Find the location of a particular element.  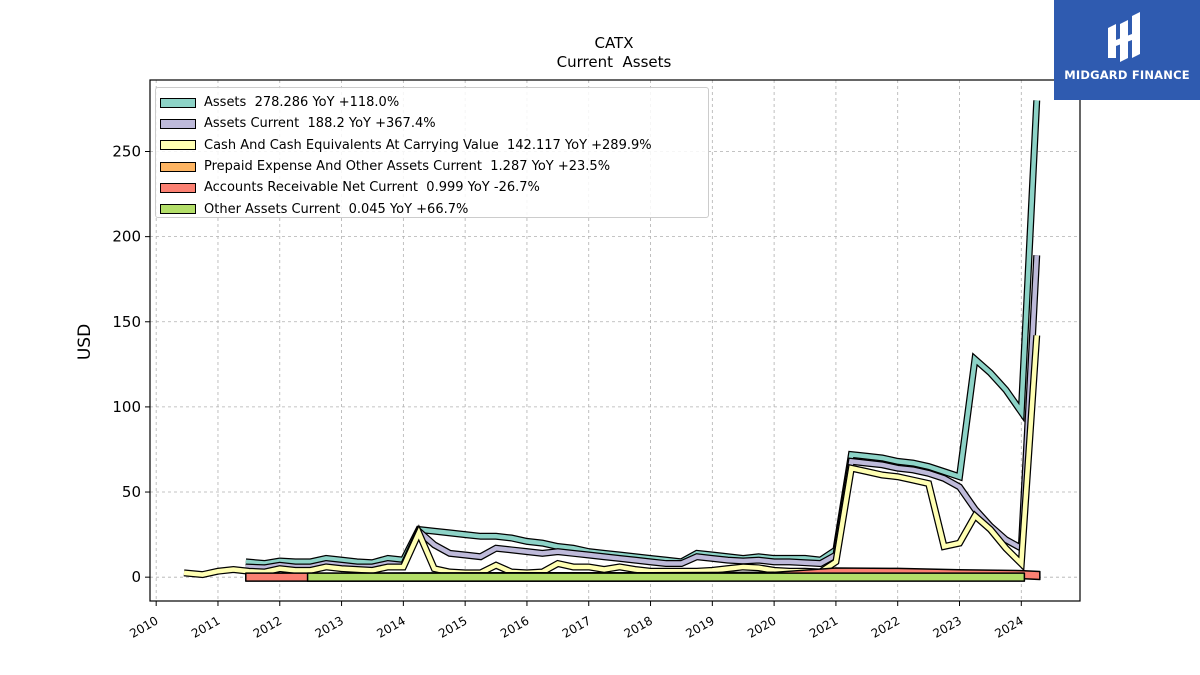

x-tick-label: 2012 is located at coordinates (267, 626).